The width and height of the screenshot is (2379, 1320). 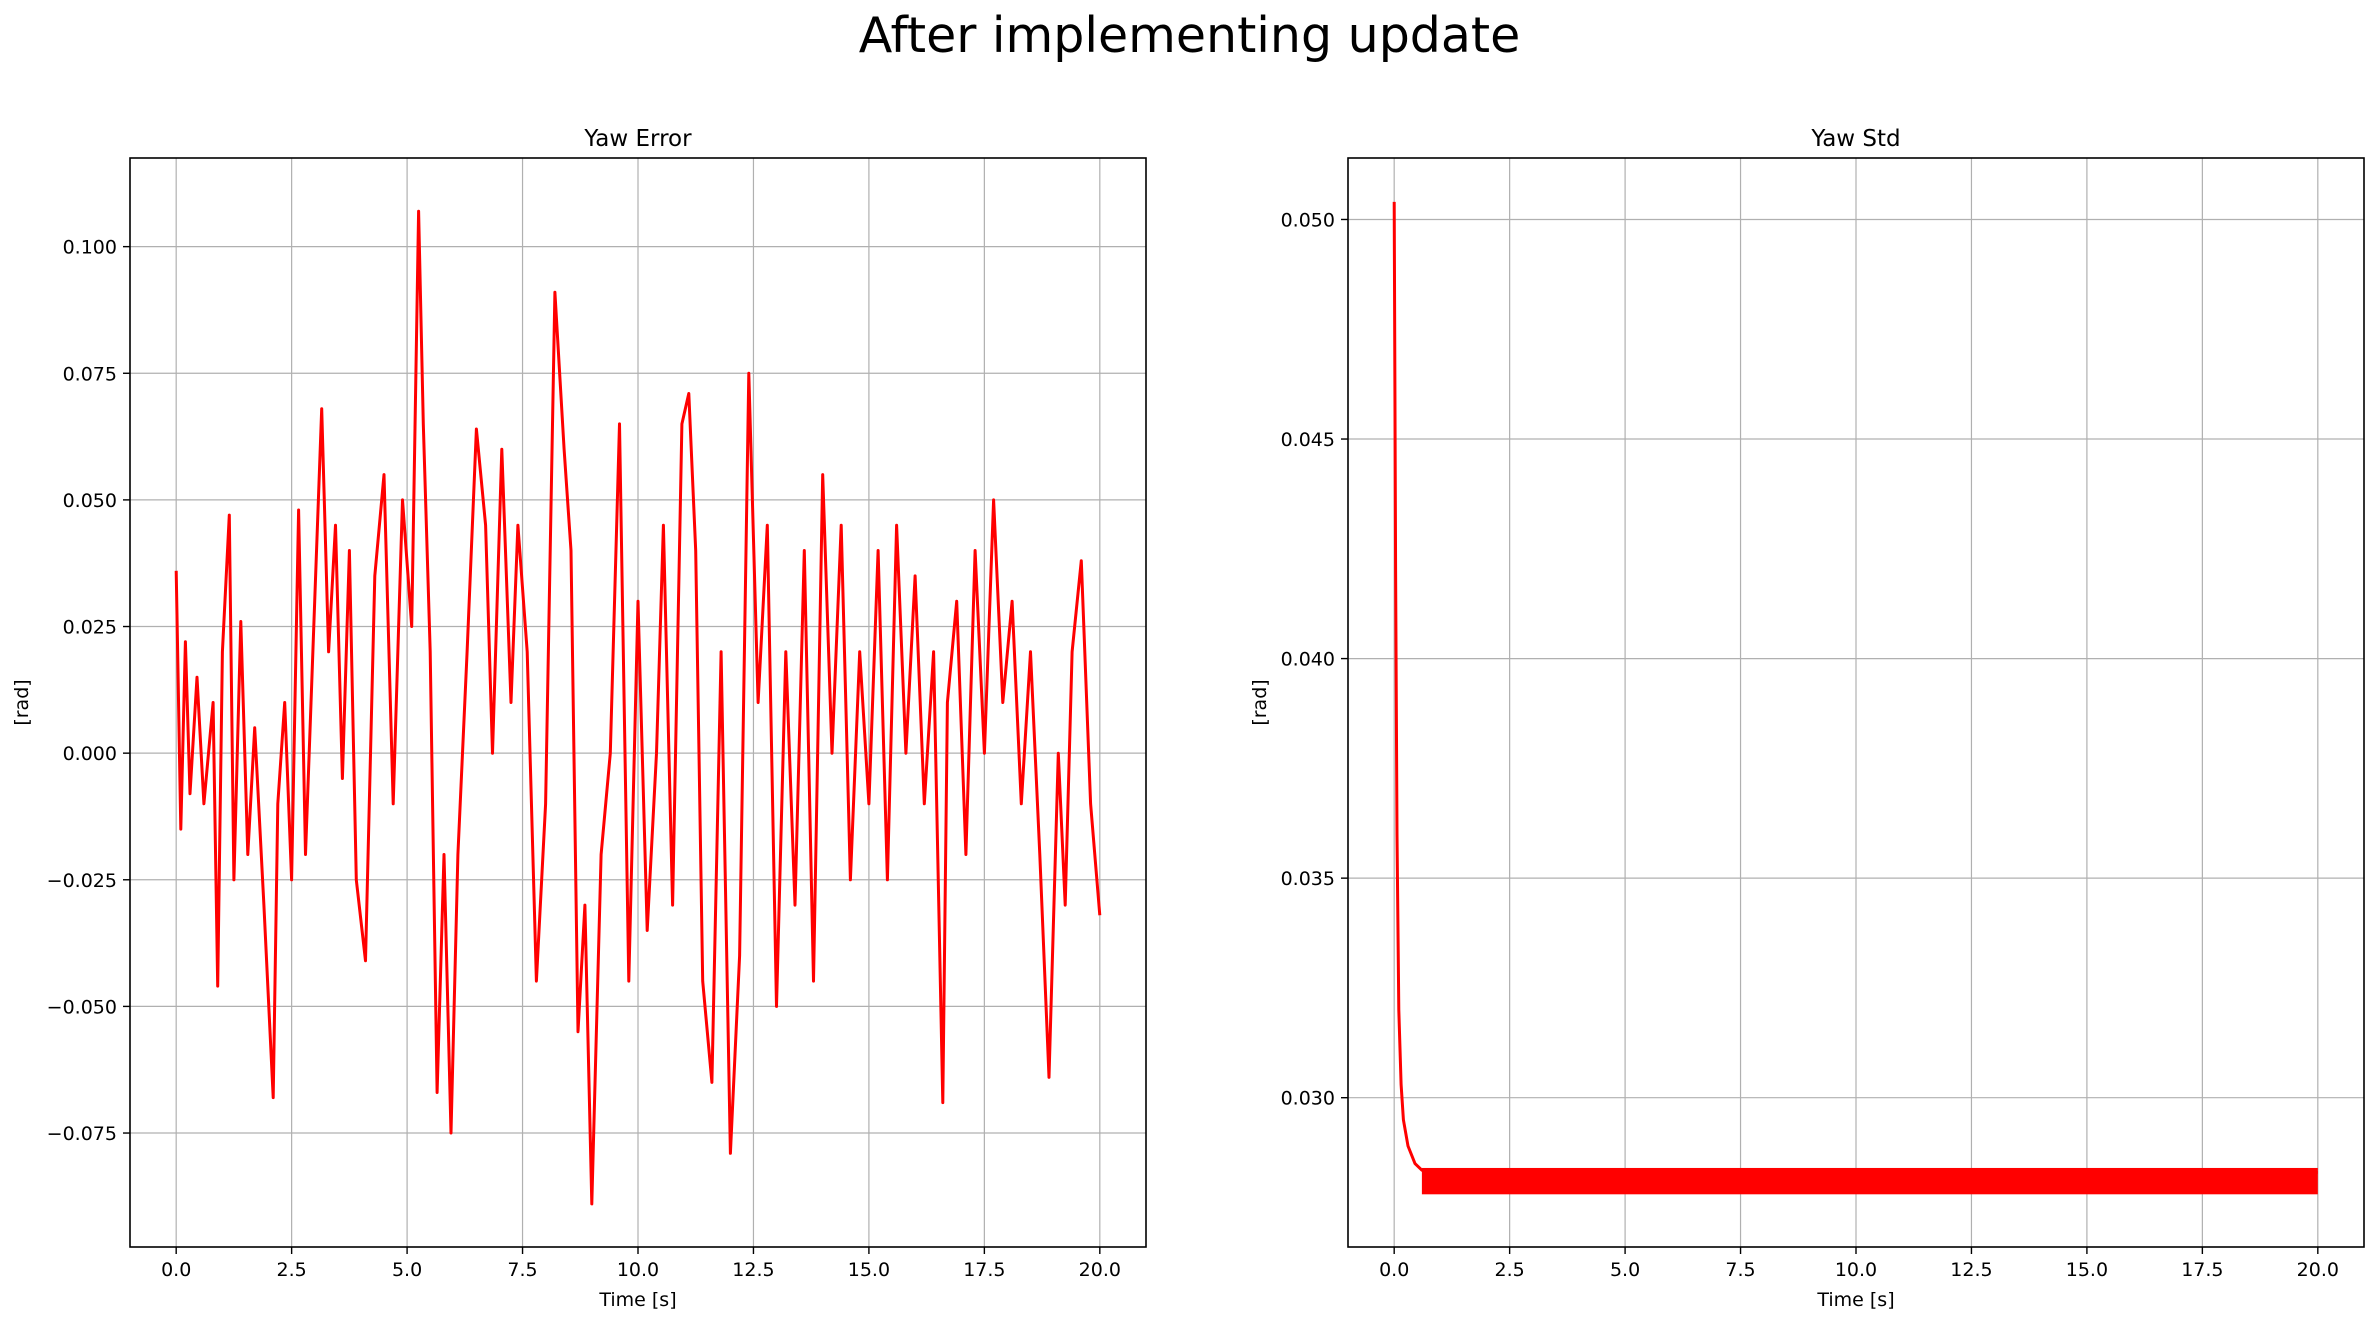 What do you see at coordinates (90, 374) in the screenshot?
I see `yaw-error-ytick-label-6: 0.075` at bounding box center [90, 374].